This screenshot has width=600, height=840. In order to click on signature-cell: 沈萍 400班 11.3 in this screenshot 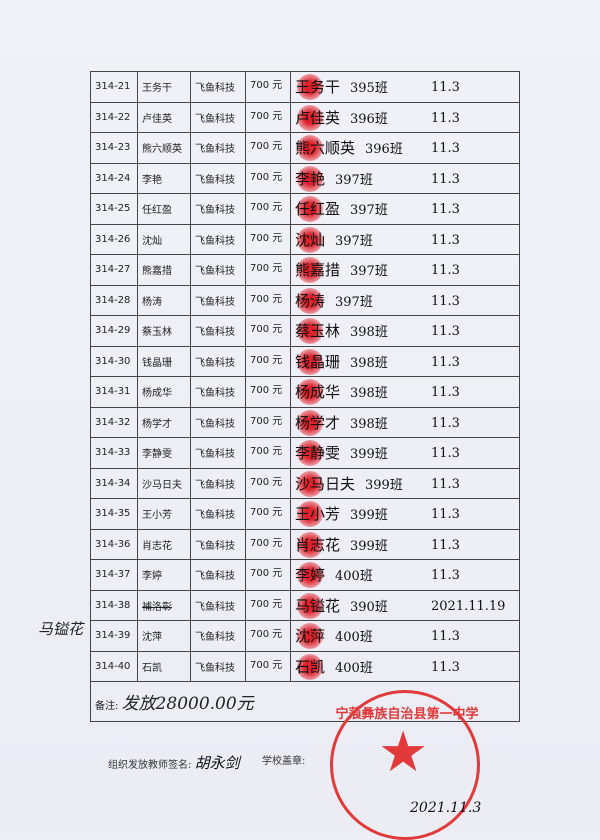, I will do `click(405, 636)`.